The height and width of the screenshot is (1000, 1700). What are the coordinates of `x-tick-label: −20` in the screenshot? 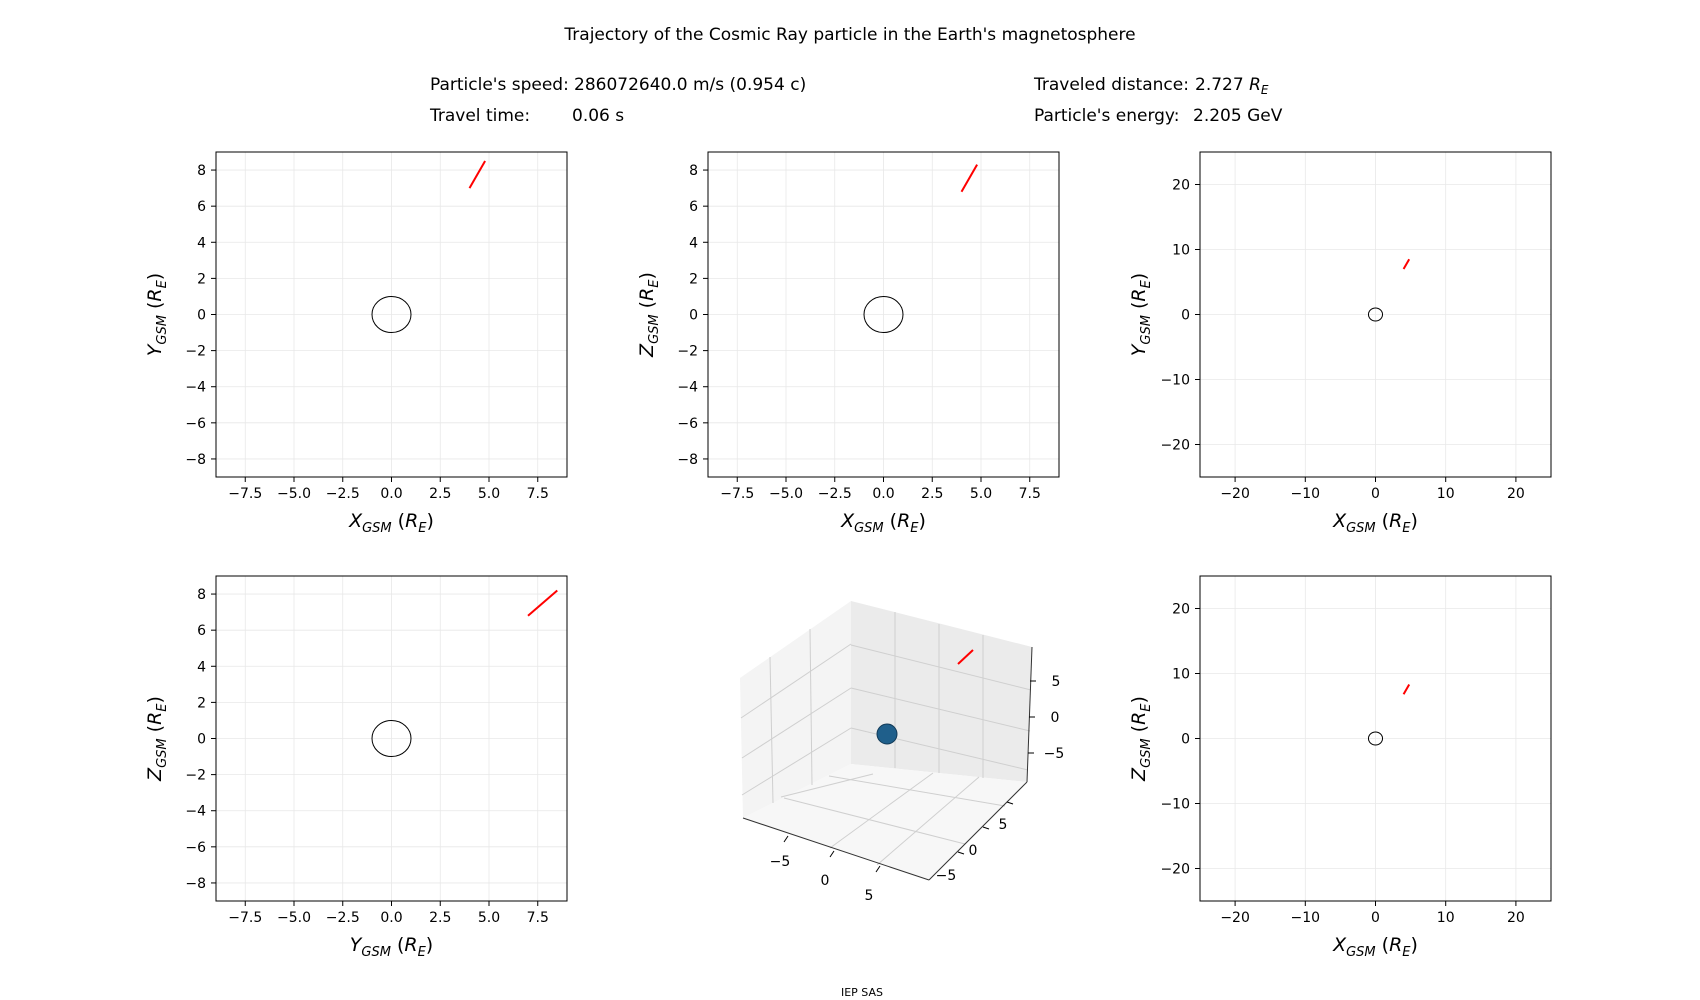 It's located at (1235, 918).